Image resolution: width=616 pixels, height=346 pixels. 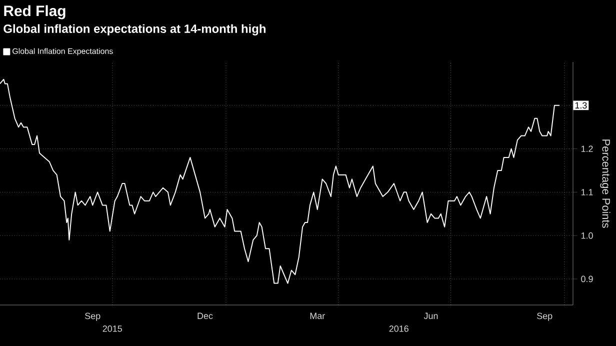 What do you see at coordinates (587, 279) in the screenshot?
I see `y-tick-label: 0.9` at bounding box center [587, 279].